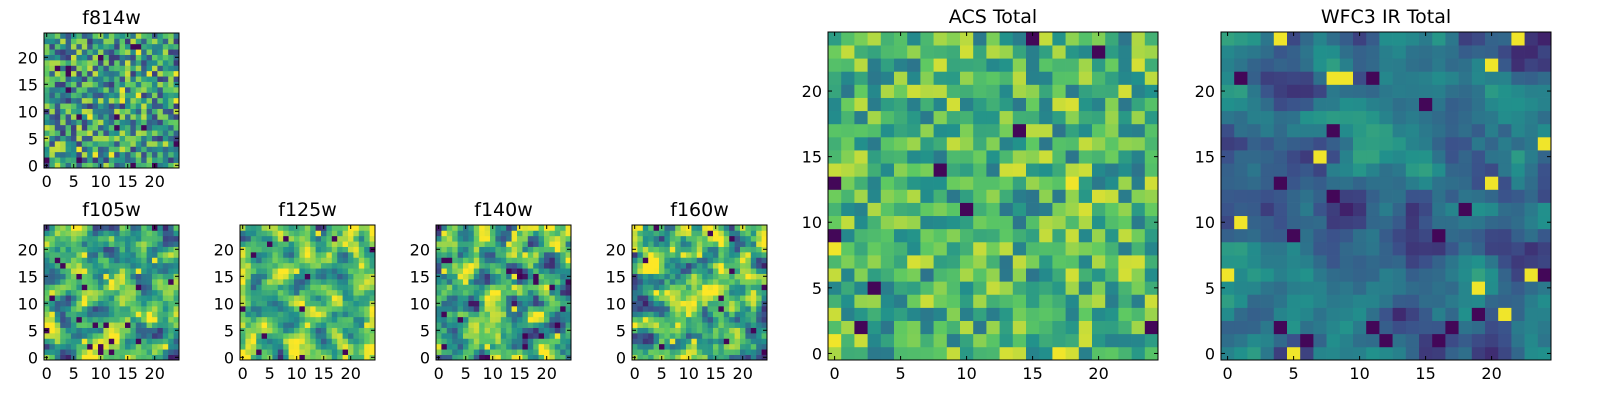 The height and width of the screenshot is (400, 1600). What do you see at coordinates (351, 373) in the screenshot?
I see `x-tick-label: 20` at bounding box center [351, 373].